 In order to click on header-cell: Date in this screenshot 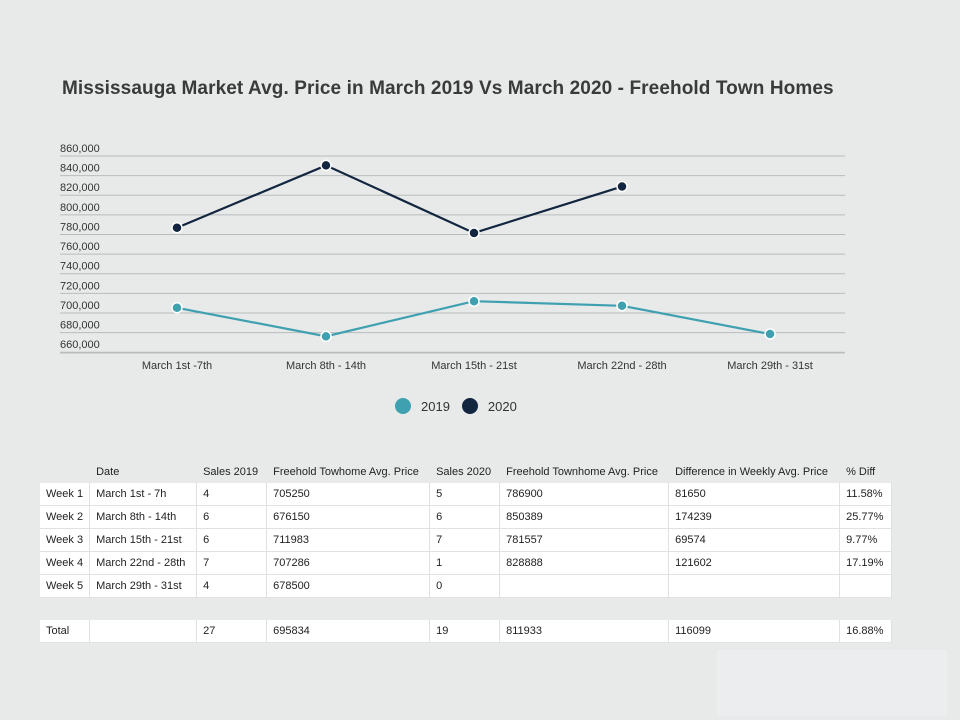, I will do `click(108, 472)`.